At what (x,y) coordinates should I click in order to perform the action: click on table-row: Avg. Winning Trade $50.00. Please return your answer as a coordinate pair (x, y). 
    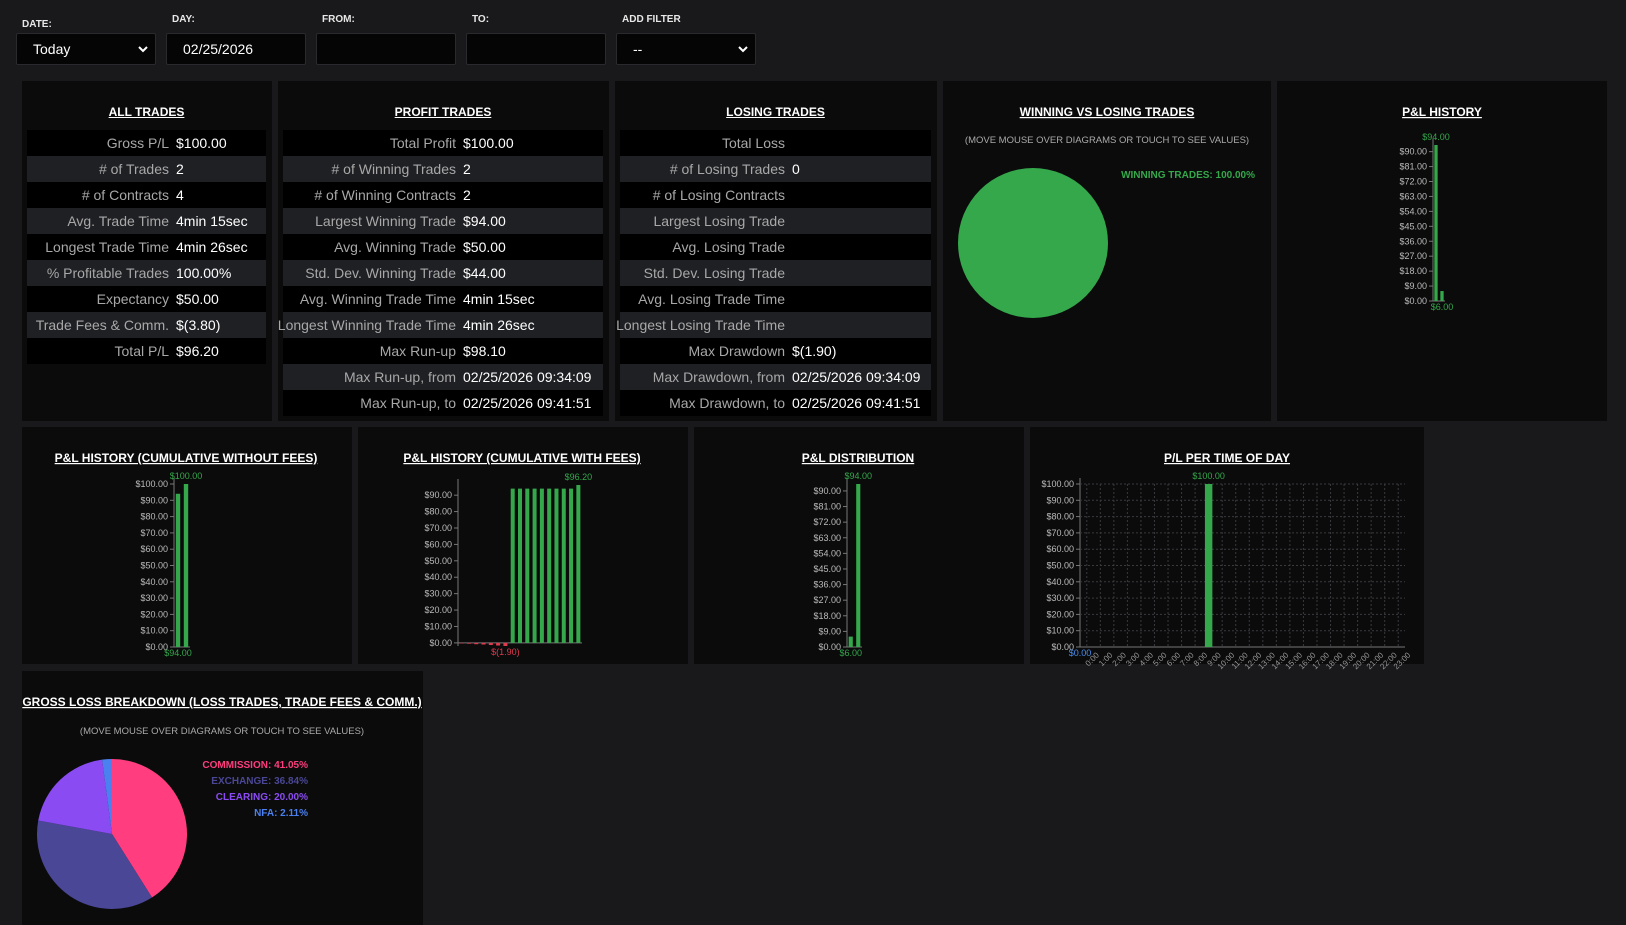
    Looking at the image, I should click on (443, 247).